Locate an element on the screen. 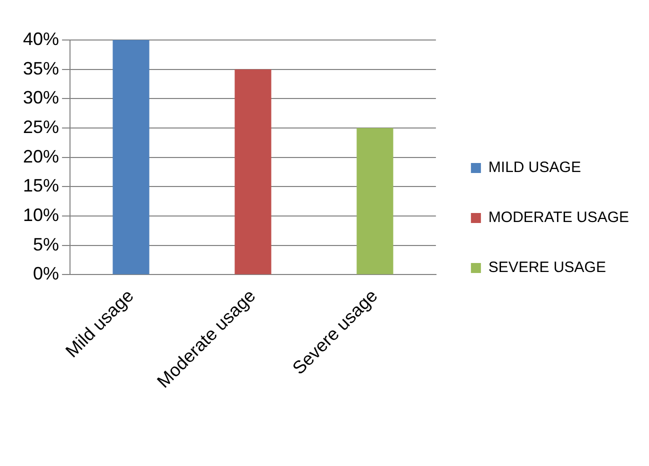  y-tick-label: 35% is located at coordinates (41, 68).